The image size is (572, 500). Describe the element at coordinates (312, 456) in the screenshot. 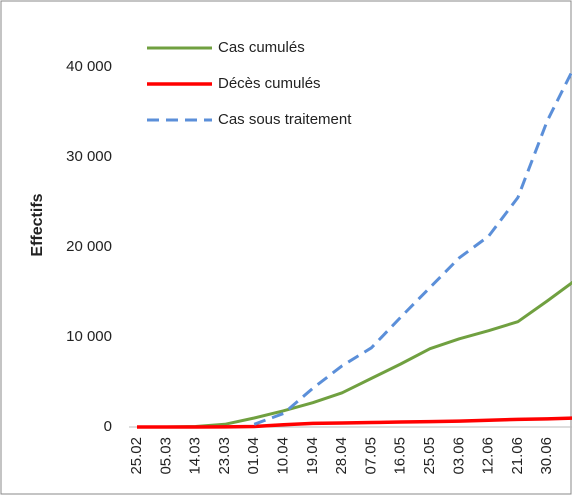

I see `x-tick-label: 19.04` at that location.